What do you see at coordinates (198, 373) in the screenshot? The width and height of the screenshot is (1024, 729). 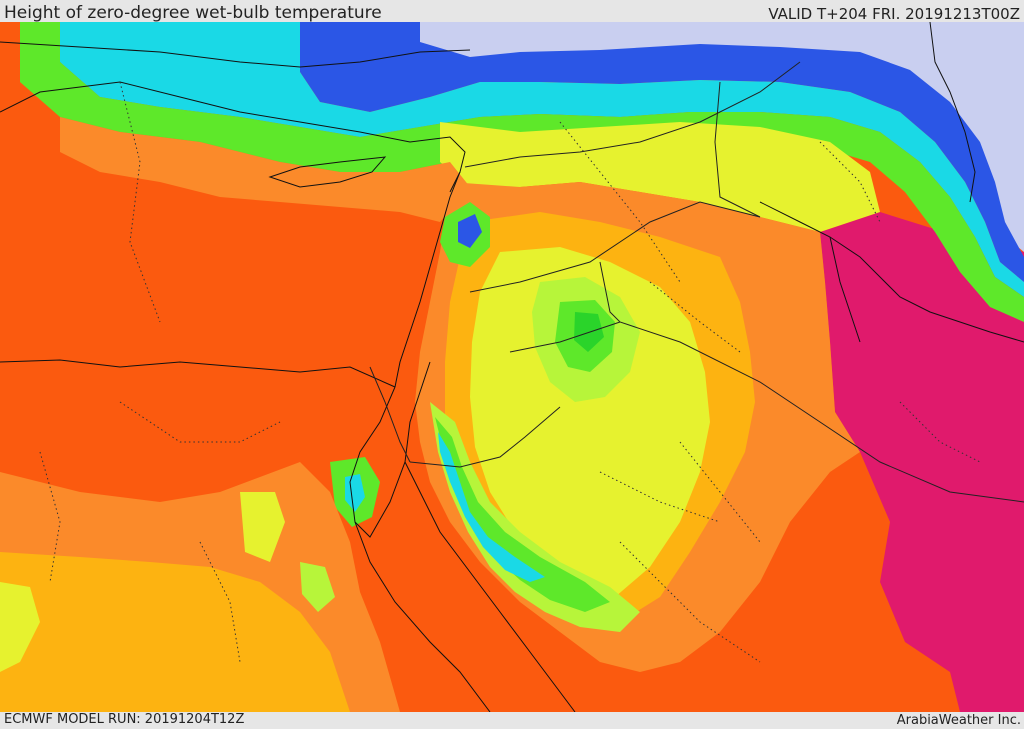 I see `coastline-egypt-north` at bounding box center [198, 373].